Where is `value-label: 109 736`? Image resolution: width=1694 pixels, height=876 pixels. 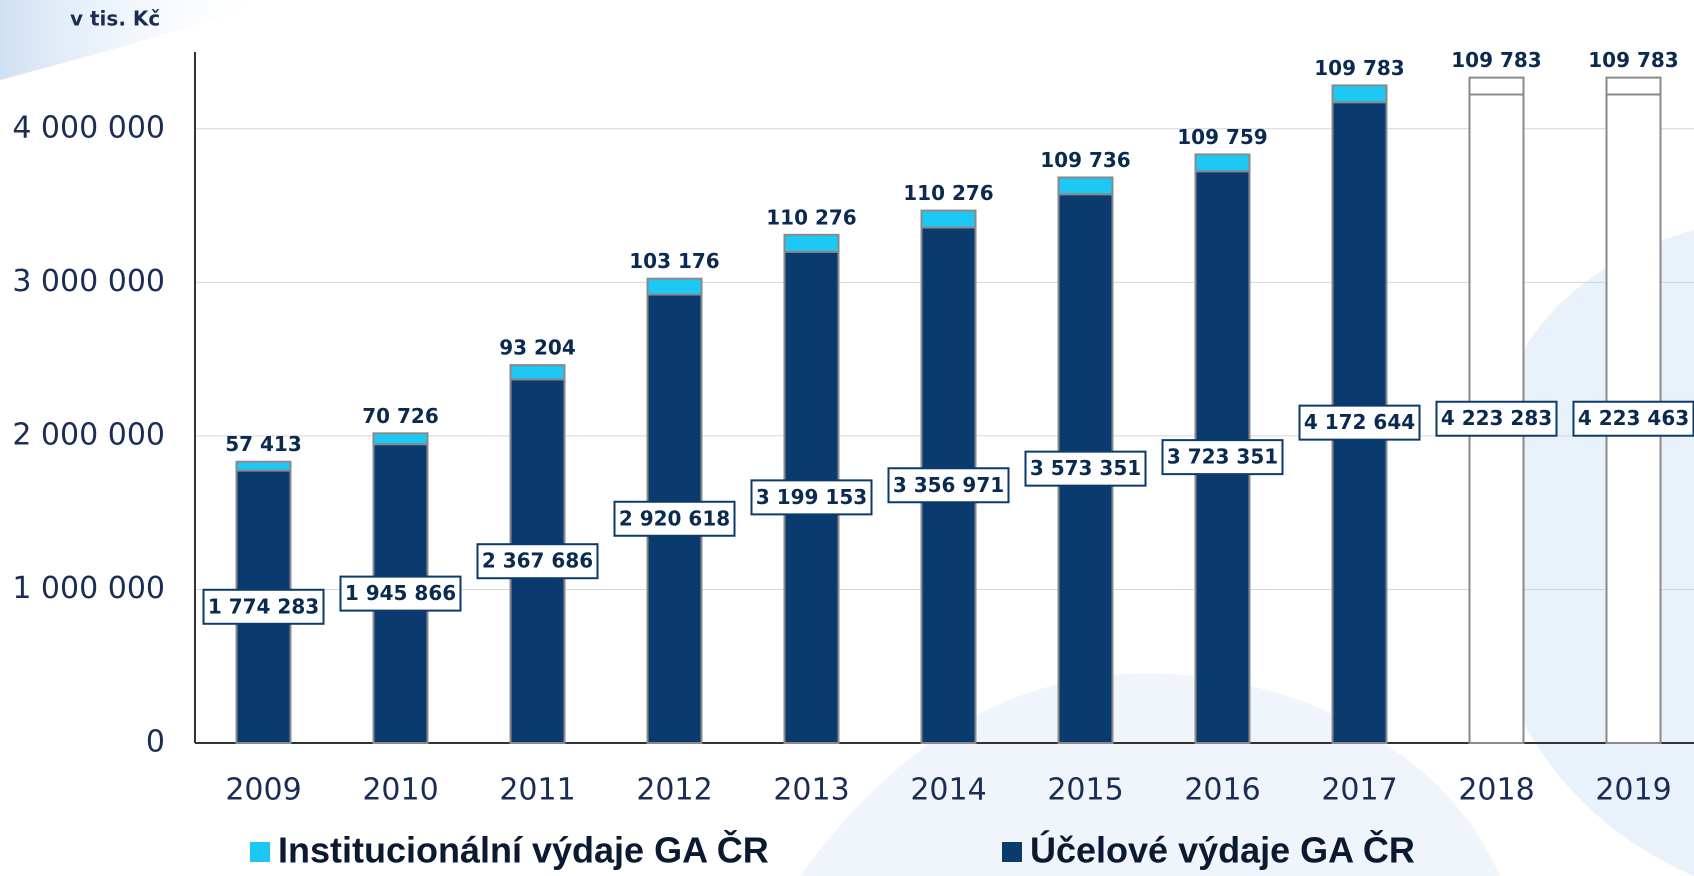
value-label: 109 736 is located at coordinates (1085, 160).